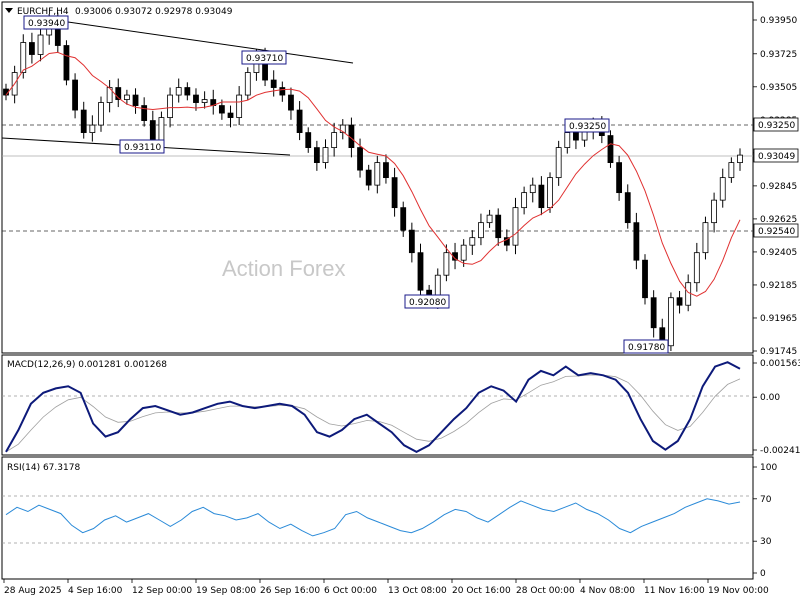 The width and height of the screenshot is (800, 600). I want to click on annotation-high-3: 0.93250, so click(587, 125).